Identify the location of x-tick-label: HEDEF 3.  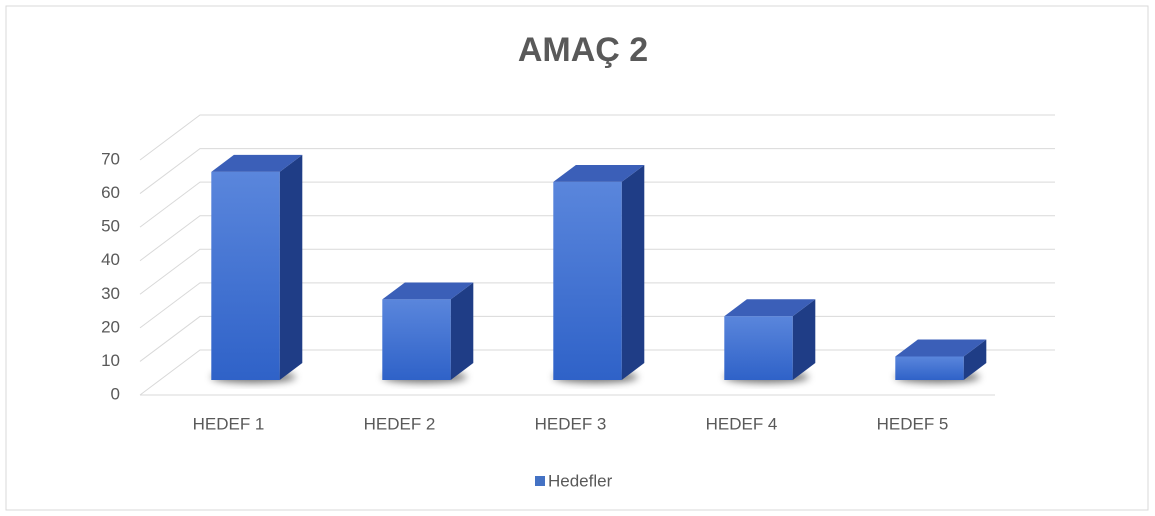
(571, 423).